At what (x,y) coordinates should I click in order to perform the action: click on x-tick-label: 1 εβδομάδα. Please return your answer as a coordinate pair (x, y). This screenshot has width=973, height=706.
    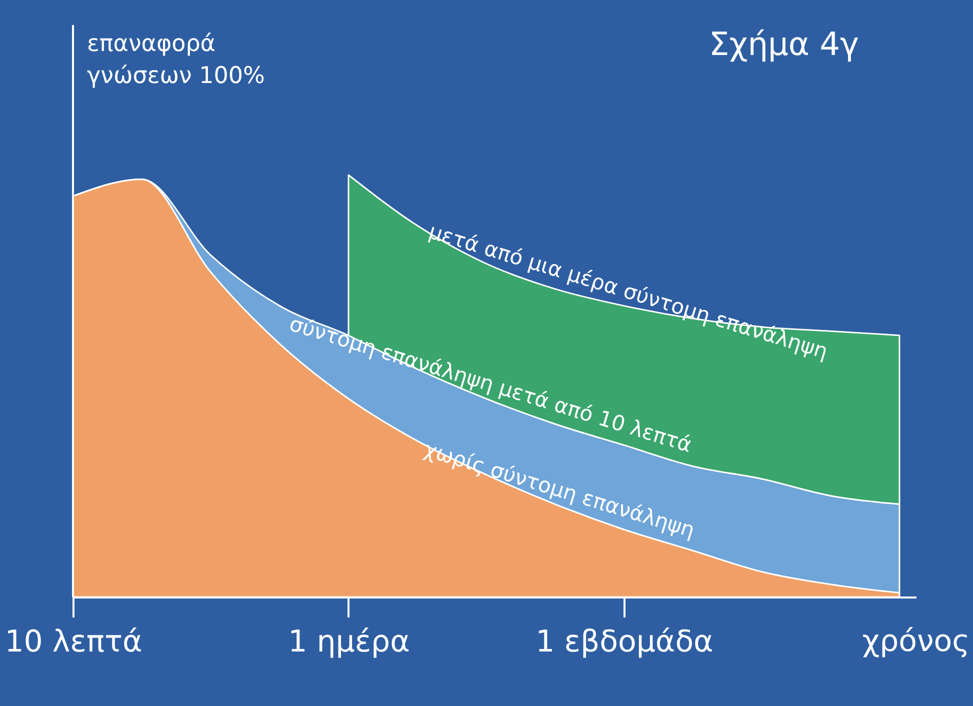
    Looking at the image, I should click on (625, 642).